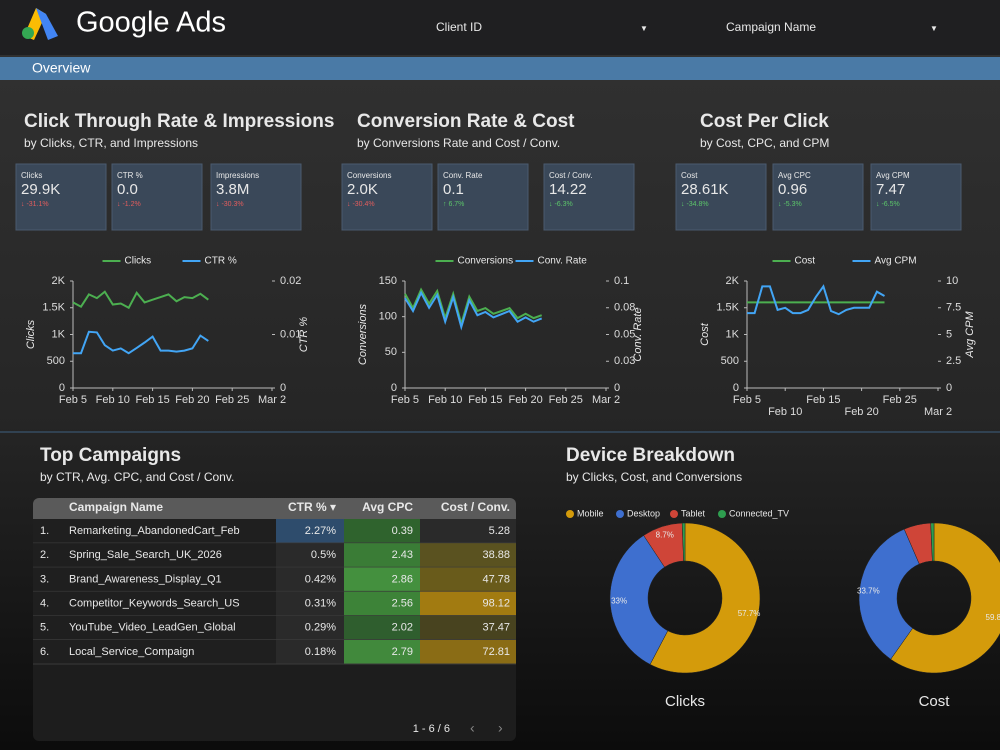  What do you see at coordinates (459, 27) in the screenshot?
I see `filter: Client ID` at bounding box center [459, 27].